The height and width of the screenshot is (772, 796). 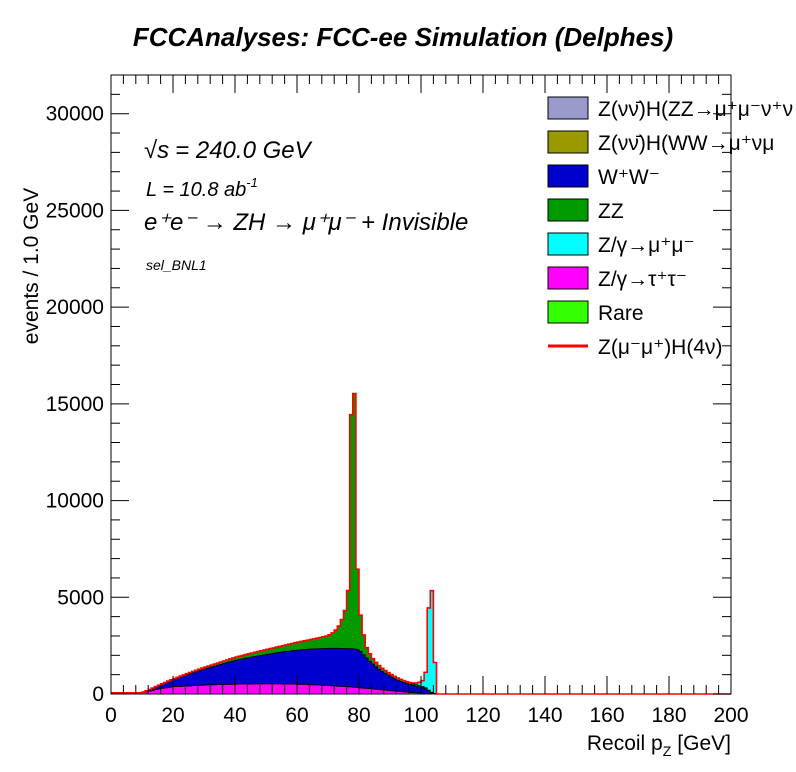 I want to click on x-axis-label-sub: Z, so click(x=667, y=751).